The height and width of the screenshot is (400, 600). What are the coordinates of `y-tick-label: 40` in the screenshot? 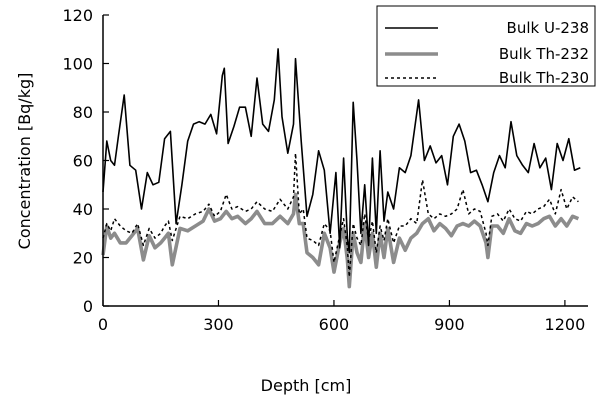 It's located at (83, 209).